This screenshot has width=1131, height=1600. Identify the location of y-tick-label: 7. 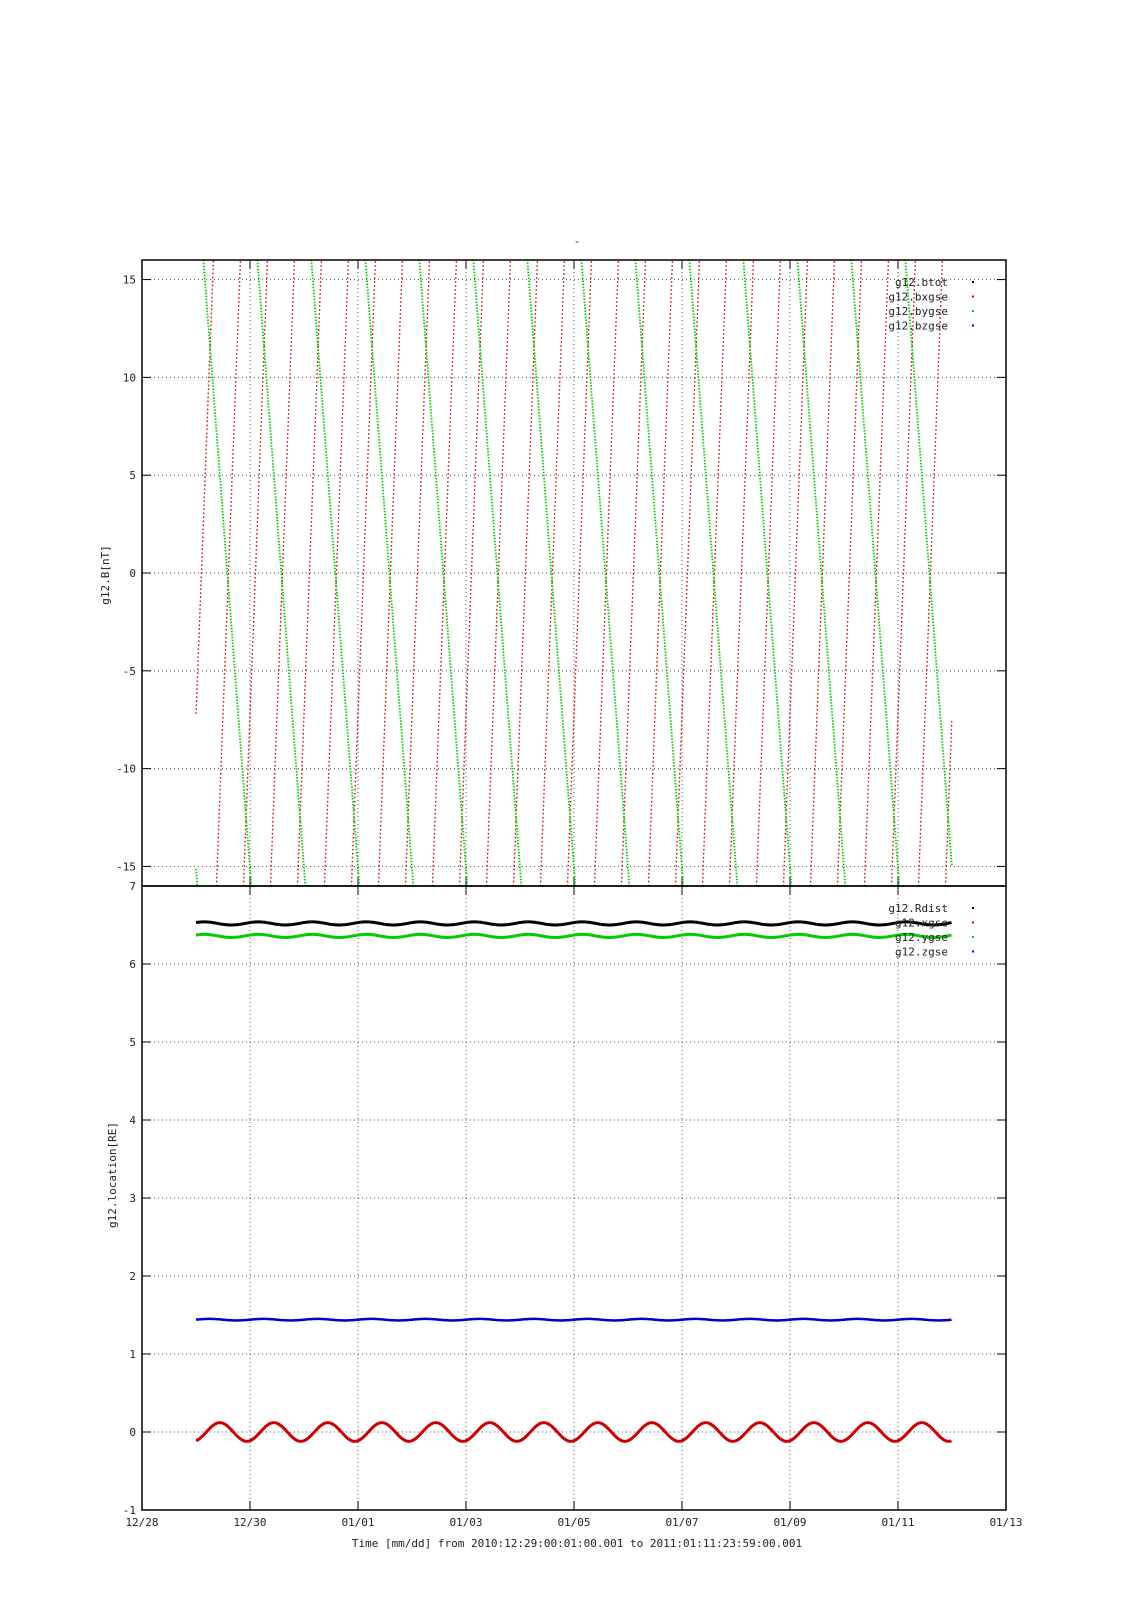
(132, 886).